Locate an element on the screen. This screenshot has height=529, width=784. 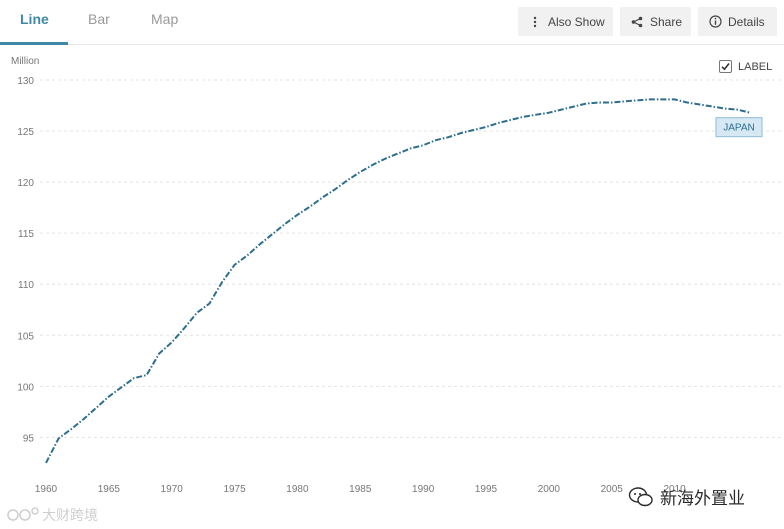
series-label-text: JAPAN is located at coordinates (739, 128).